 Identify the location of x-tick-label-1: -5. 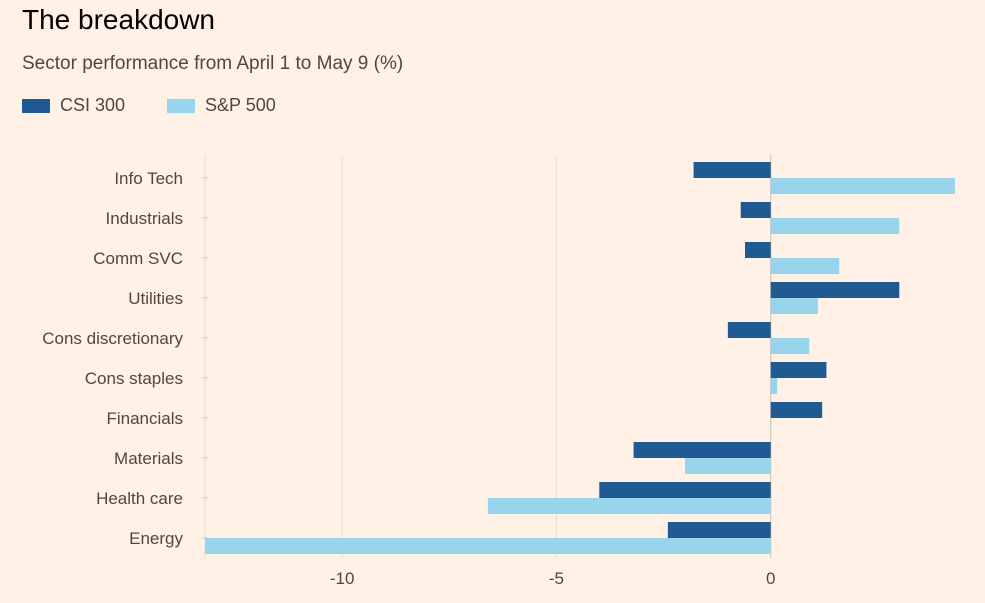
(556, 578).